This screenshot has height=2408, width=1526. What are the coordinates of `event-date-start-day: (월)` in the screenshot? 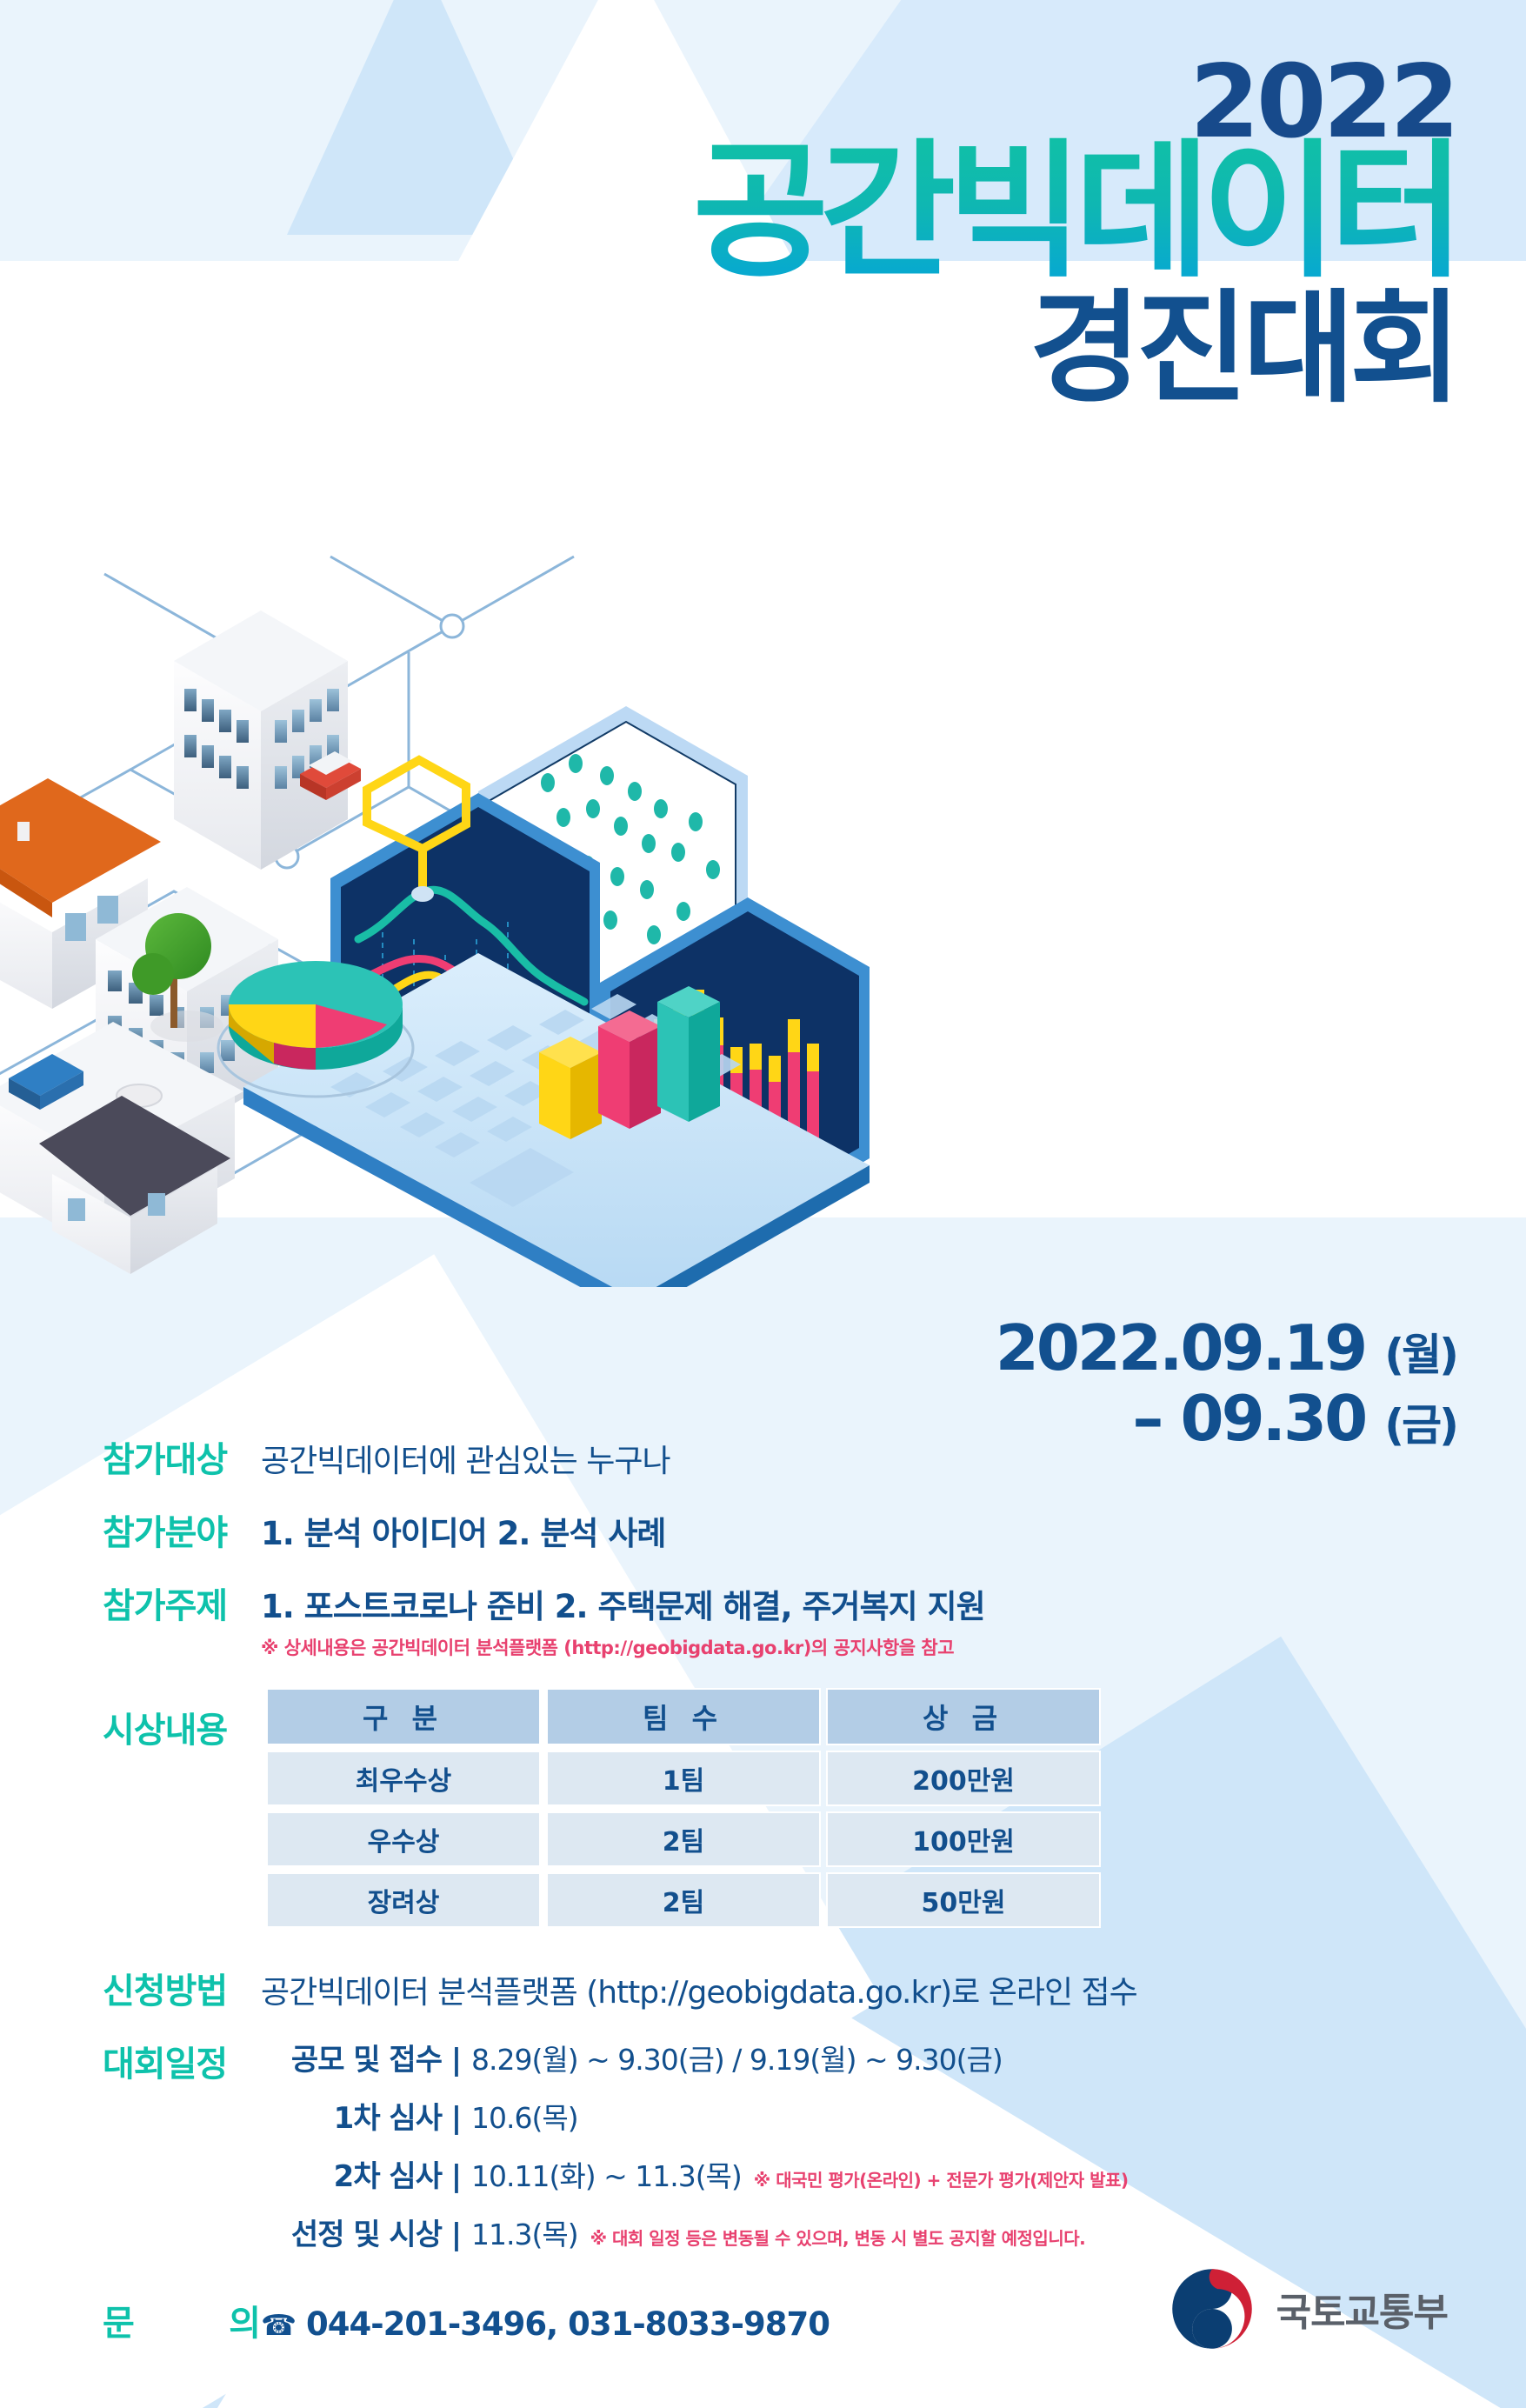 It's located at (1421, 1355).